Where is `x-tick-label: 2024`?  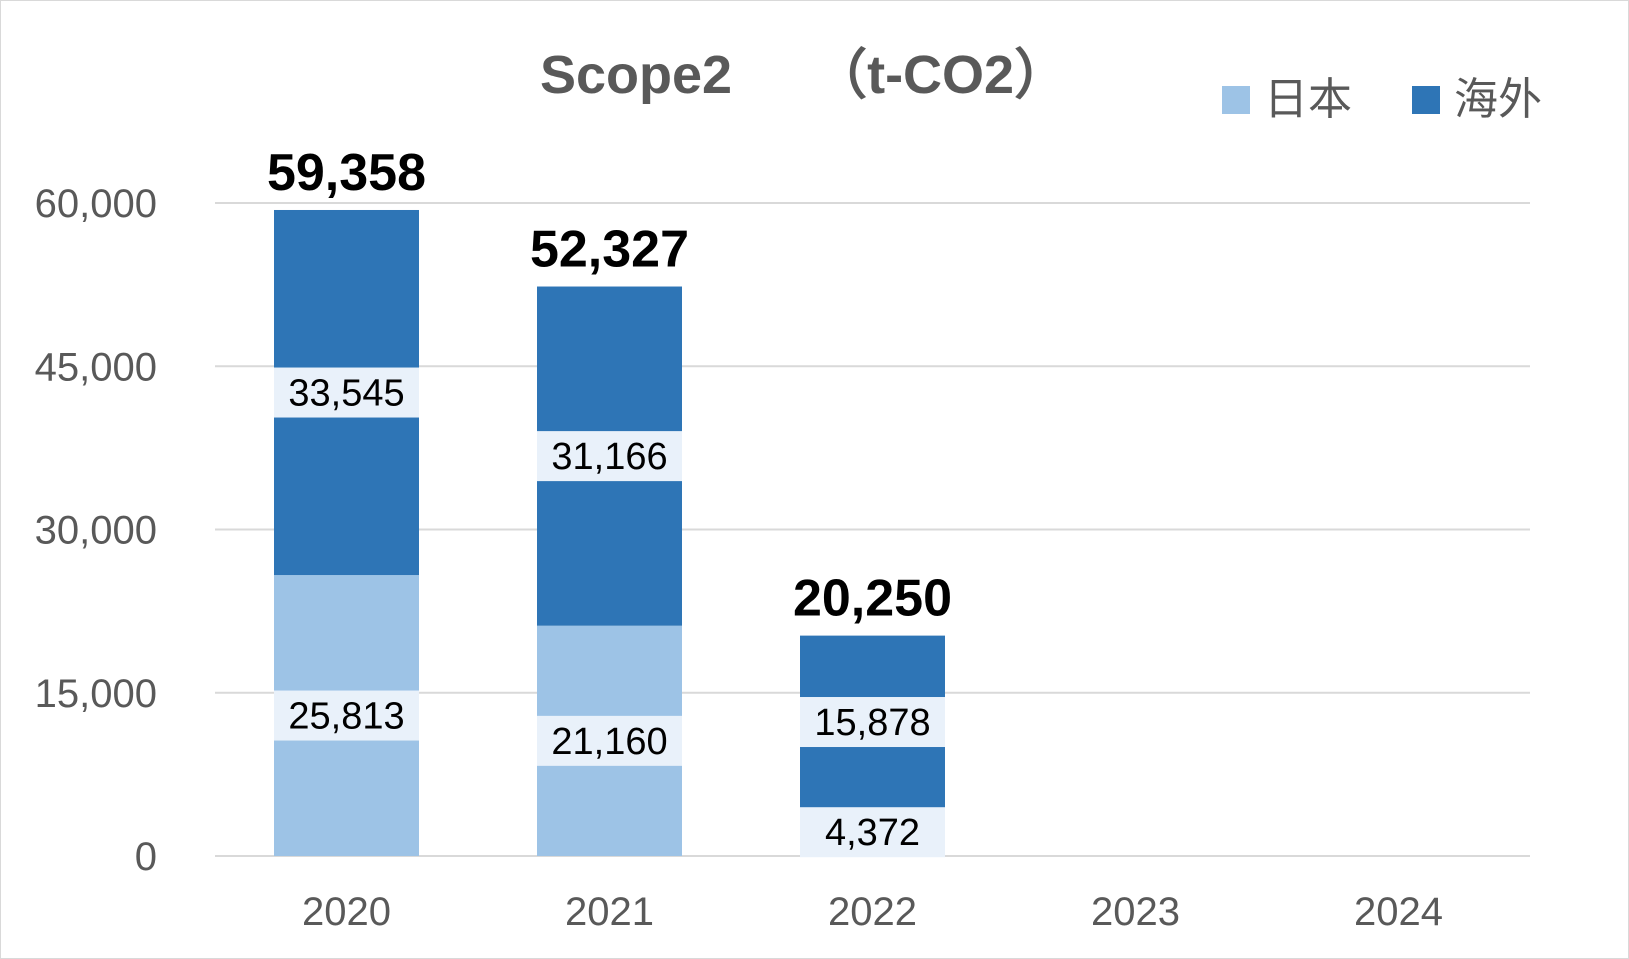 x-tick-label: 2024 is located at coordinates (1398, 912).